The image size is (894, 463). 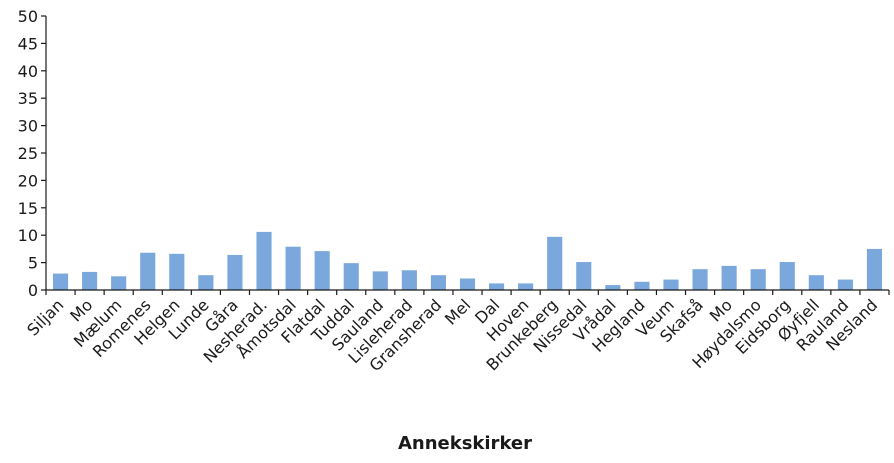 I want to click on y-tick-label-10: 50, so click(x=28, y=16).